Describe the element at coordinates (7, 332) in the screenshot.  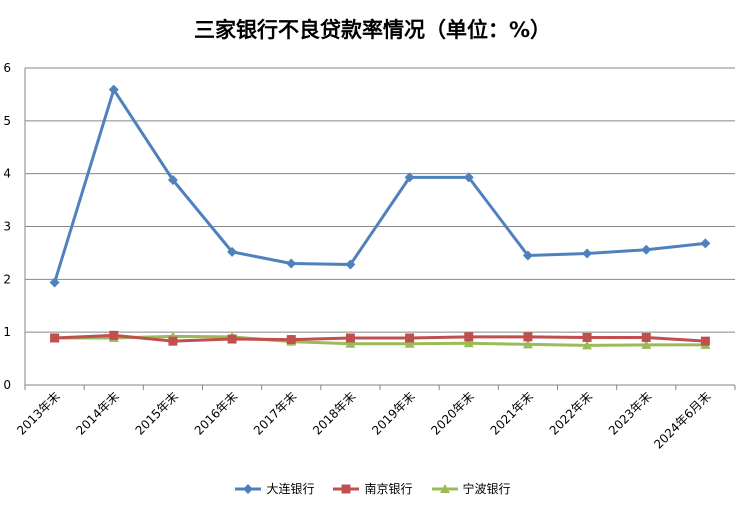
I see `y-tick-label: 1` at that location.